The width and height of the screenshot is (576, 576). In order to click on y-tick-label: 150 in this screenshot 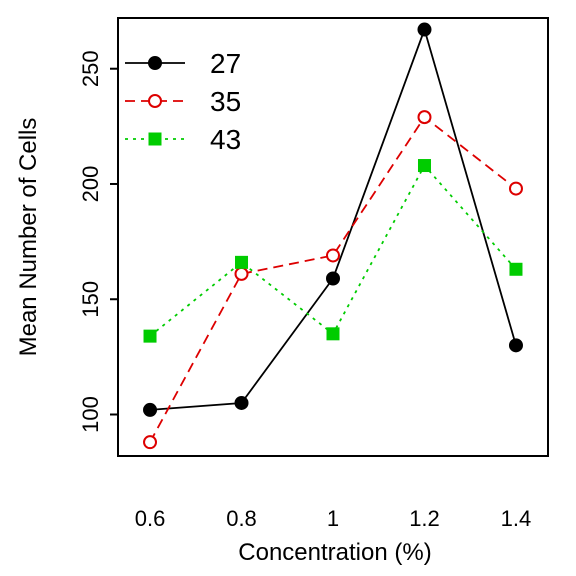, I will do `click(90, 299)`.